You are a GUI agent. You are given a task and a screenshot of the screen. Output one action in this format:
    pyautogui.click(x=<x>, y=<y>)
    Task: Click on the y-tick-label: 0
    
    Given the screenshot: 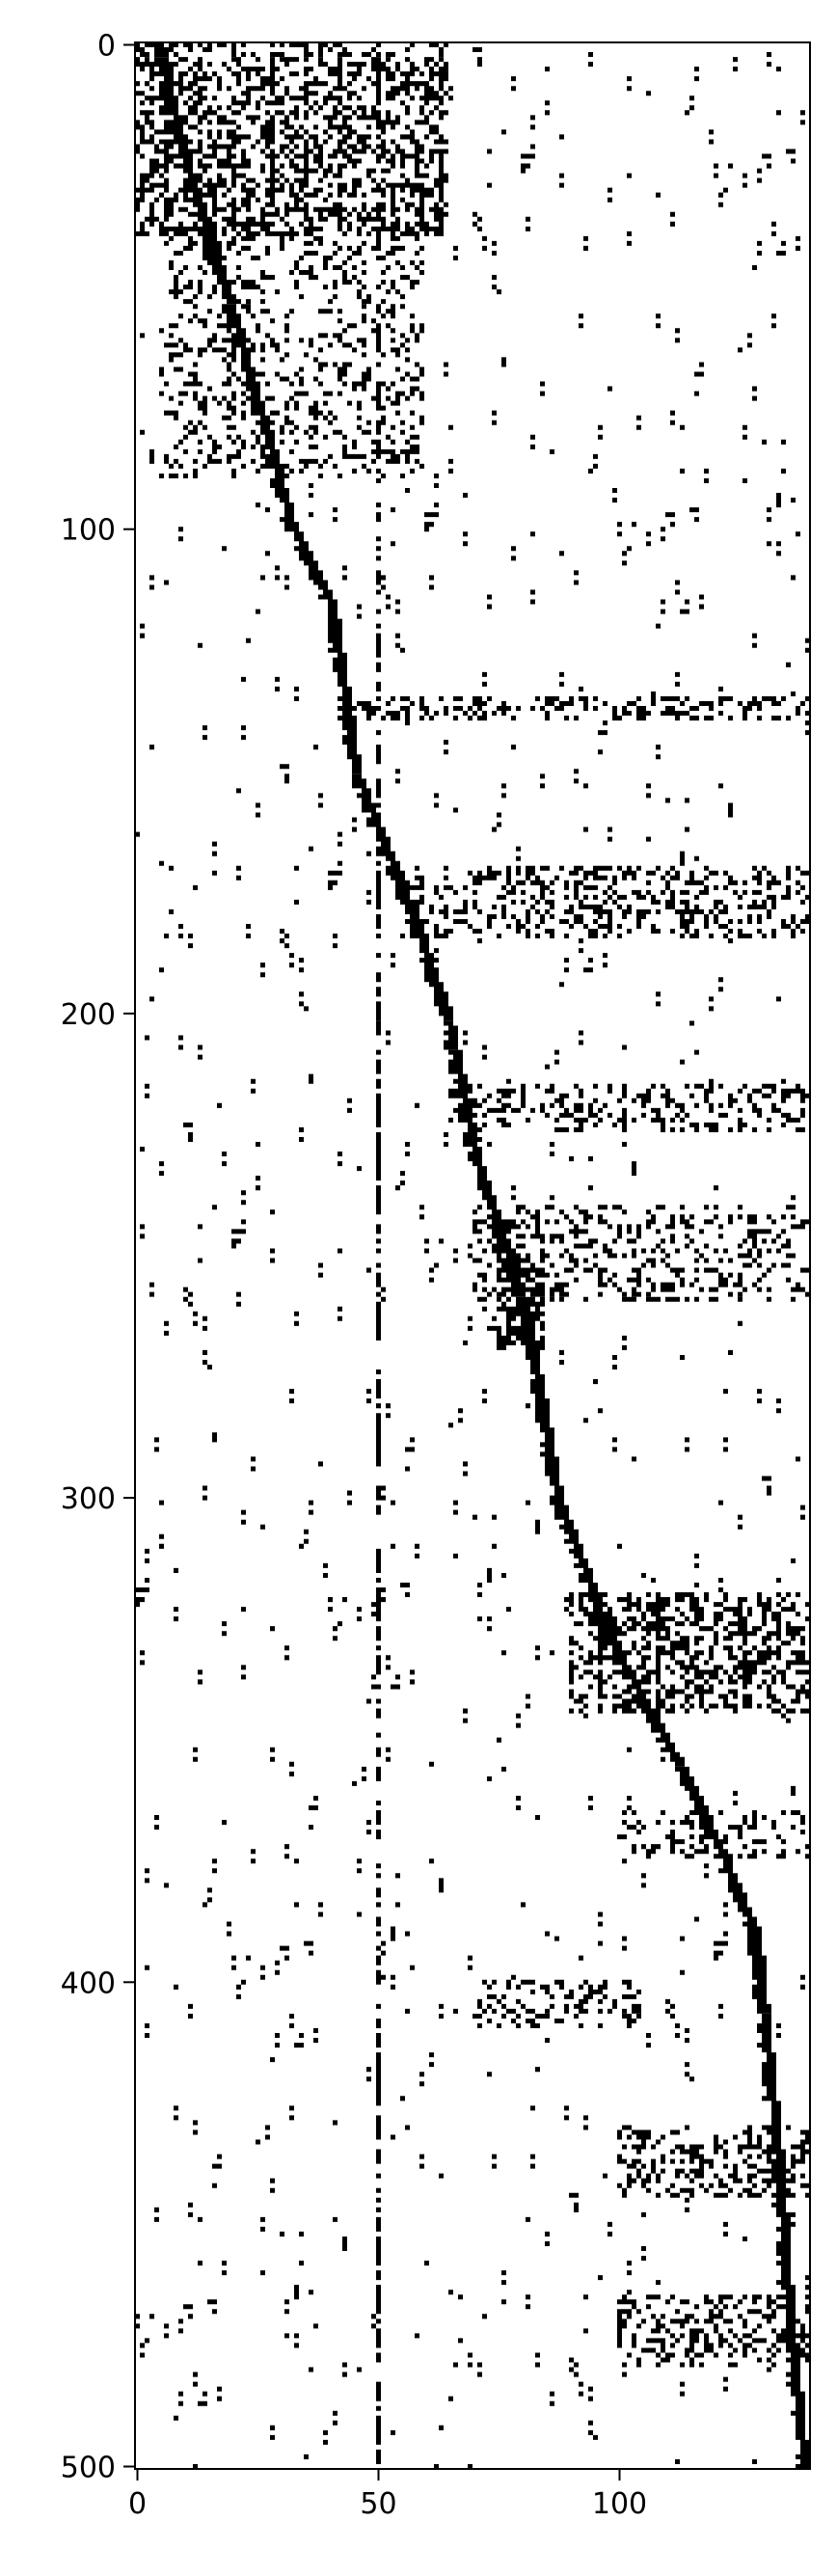 What is the action you would take?
    pyautogui.click(x=106, y=47)
    